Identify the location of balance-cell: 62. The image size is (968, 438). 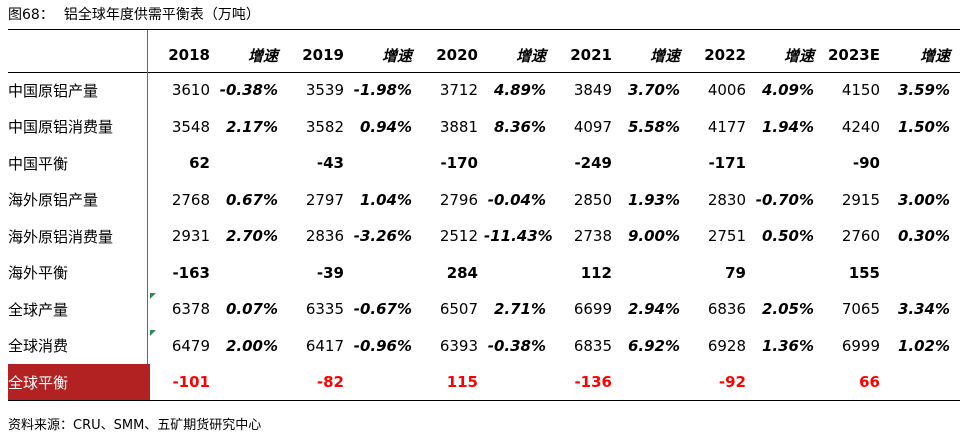
(199, 163).